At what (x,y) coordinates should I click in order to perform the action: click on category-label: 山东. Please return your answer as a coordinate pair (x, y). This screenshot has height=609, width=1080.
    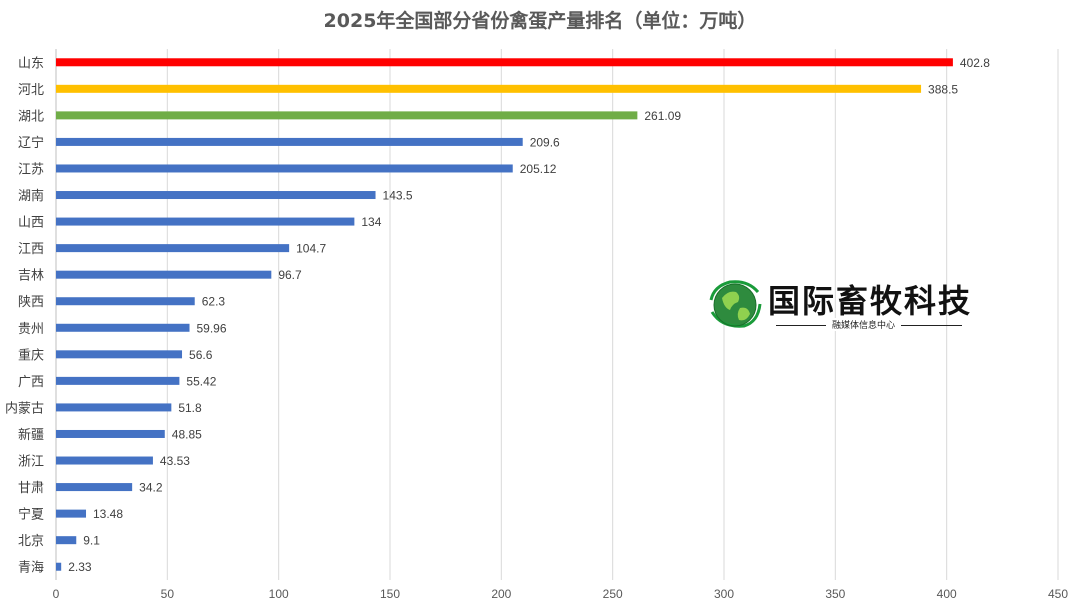
    Looking at the image, I should click on (31, 63).